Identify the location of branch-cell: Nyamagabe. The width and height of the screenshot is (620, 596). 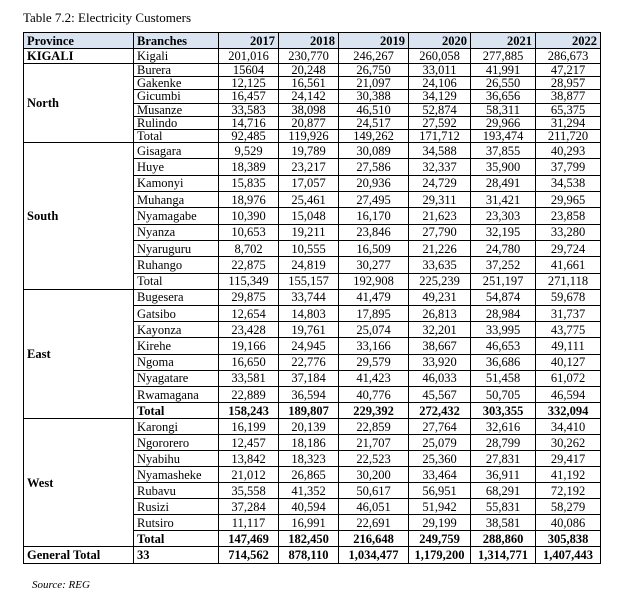
(176, 216).